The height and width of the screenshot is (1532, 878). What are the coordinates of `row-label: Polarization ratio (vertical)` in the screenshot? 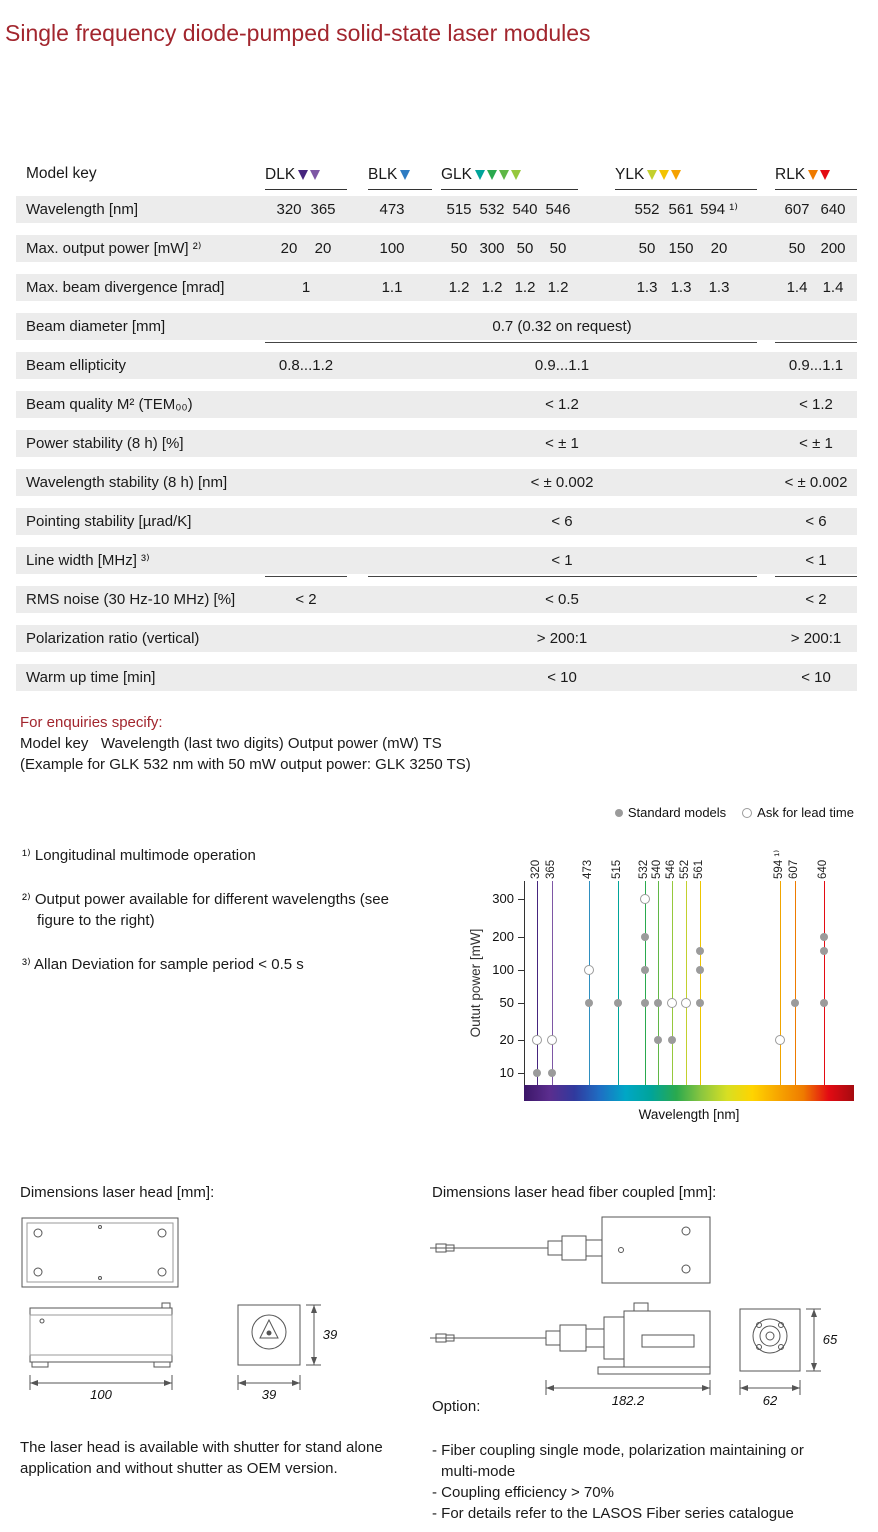 It's located at (113, 638).